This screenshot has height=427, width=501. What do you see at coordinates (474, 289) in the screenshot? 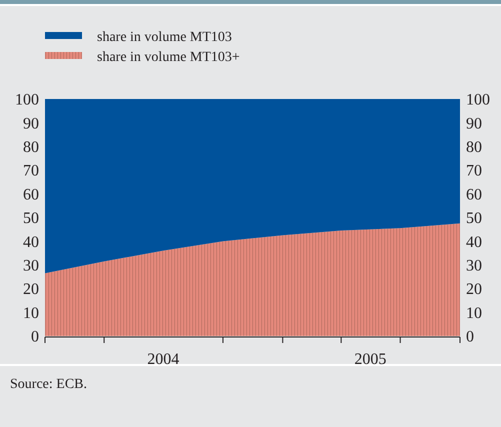
I see `y2-tick-label: 20` at bounding box center [474, 289].